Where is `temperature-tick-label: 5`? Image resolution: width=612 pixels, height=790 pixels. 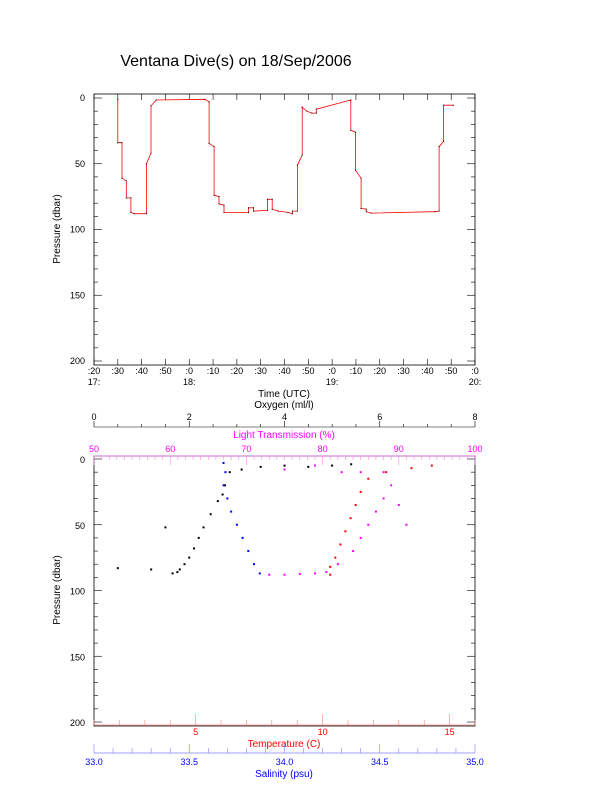 temperature-tick-label: 5 is located at coordinates (195, 732).